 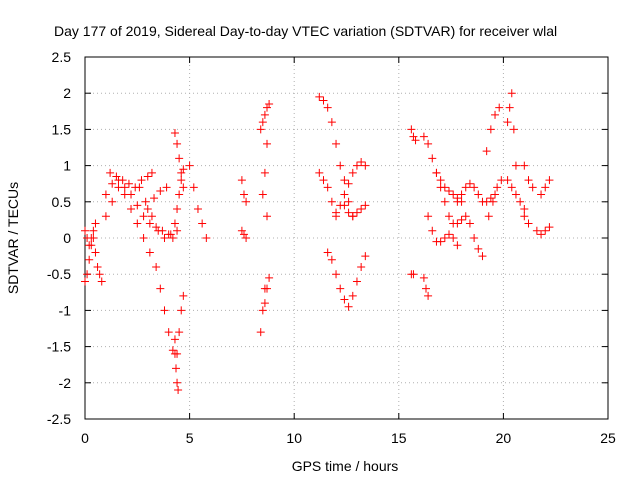 What do you see at coordinates (190, 438) in the screenshot?
I see `x-tick-label: 5` at bounding box center [190, 438].